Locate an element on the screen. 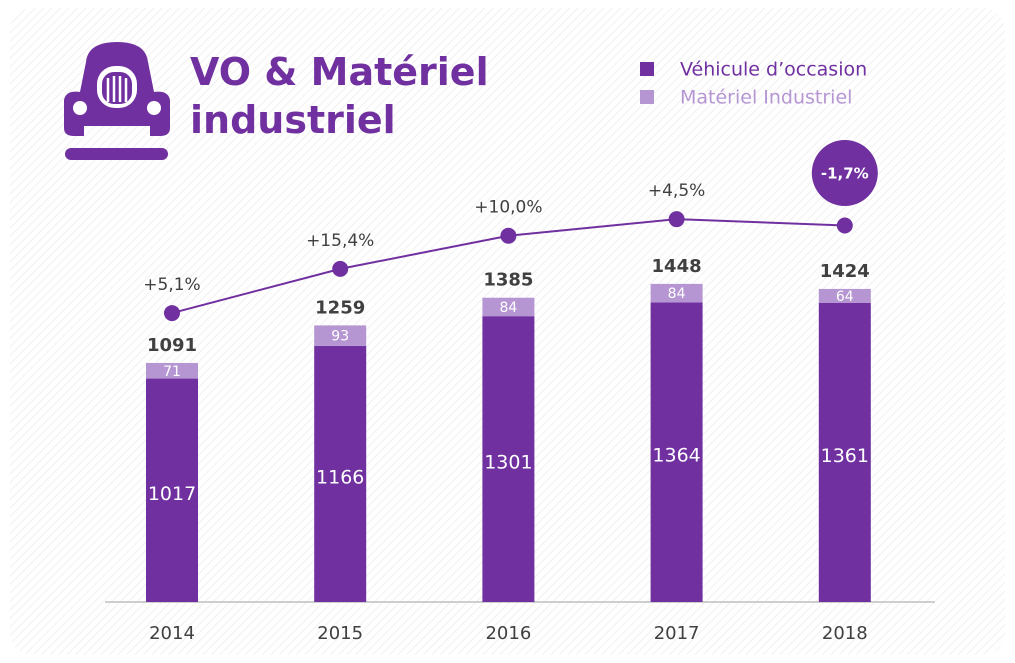  x-tick-label: 2014 is located at coordinates (172, 633).